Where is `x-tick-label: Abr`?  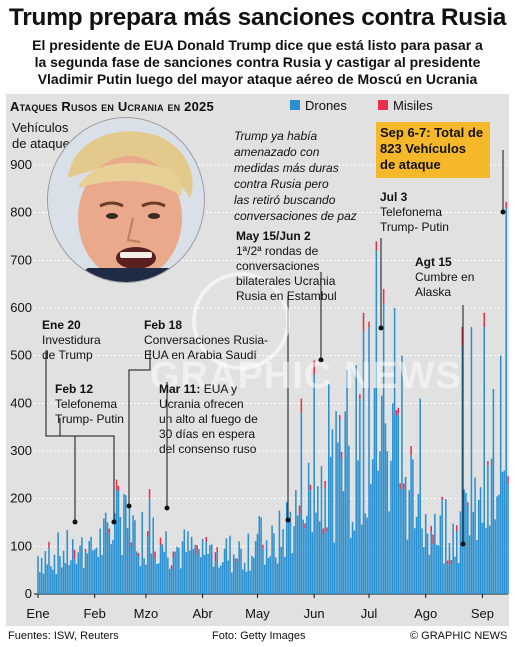
x-tick-label: Abr is located at coordinates (202, 613).